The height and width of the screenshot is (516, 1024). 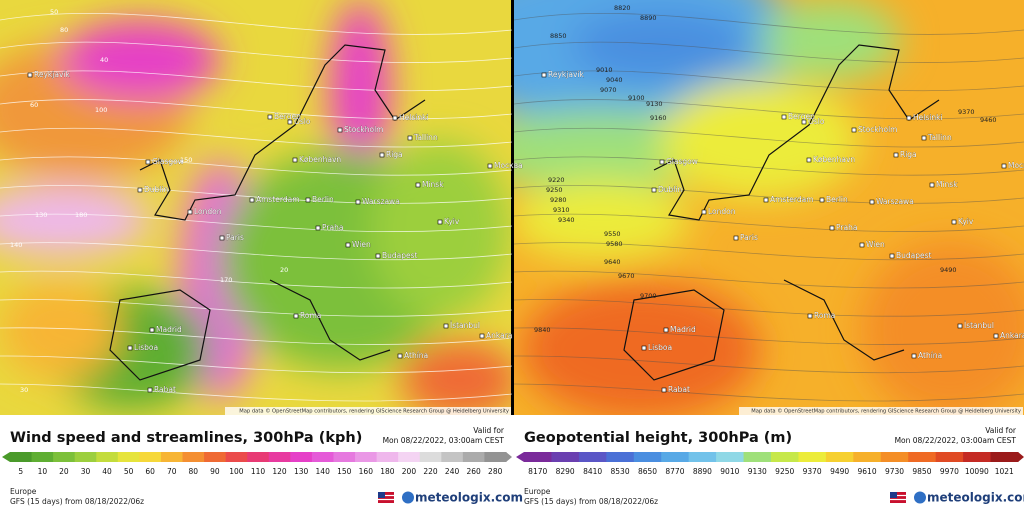 I want to click on colorbar-start, so click(x=6, y=457).